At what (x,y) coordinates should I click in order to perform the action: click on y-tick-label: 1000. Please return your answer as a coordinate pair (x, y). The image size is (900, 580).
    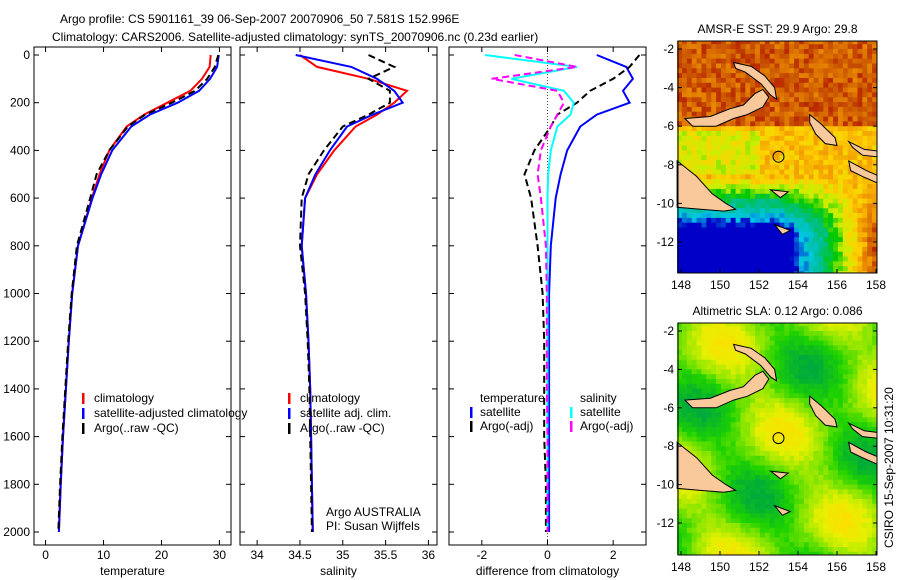
    Looking at the image, I should click on (16, 294).